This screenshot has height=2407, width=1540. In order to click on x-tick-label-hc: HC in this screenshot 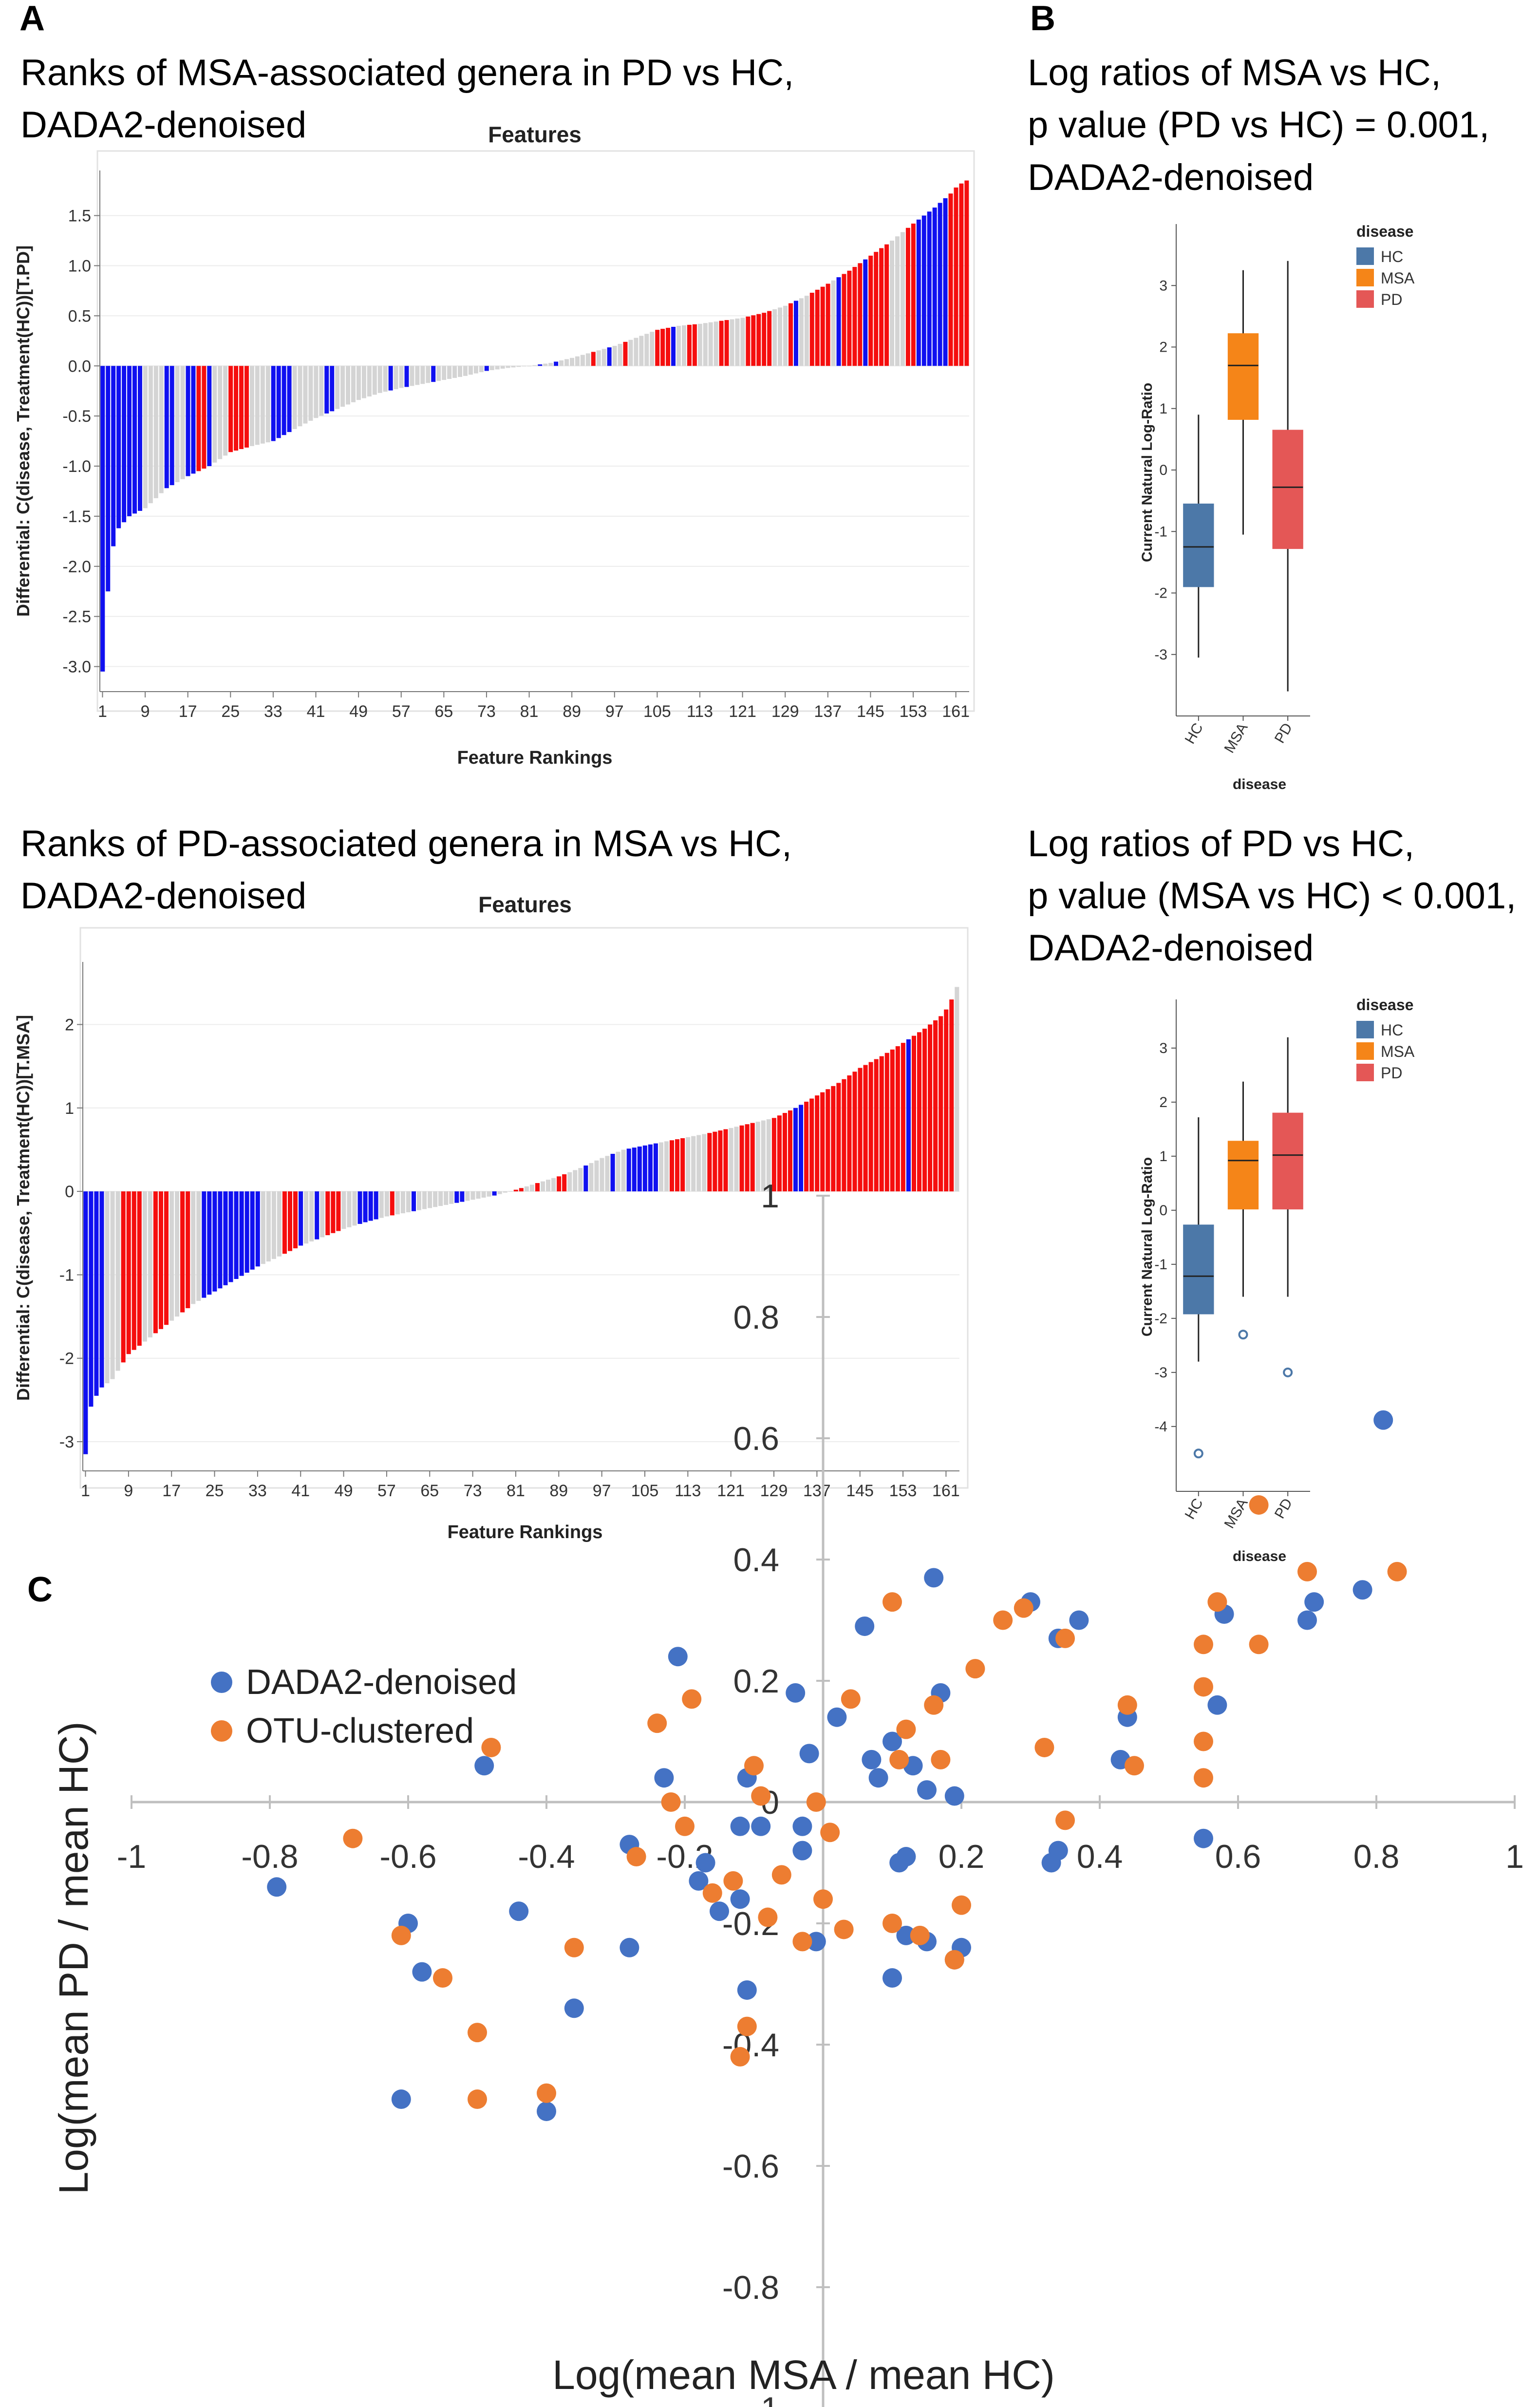, I will do `click(1194, 734)`.